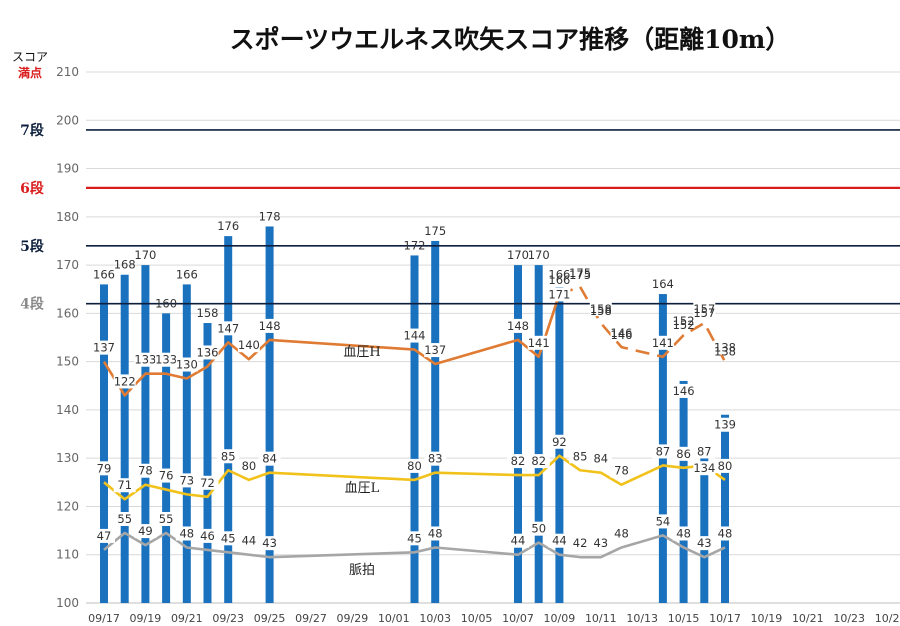 The width and height of the screenshot is (900, 626). Describe the element at coordinates (394, 618) in the screenshot. I see `x-tick-label: 10/01` at that location.